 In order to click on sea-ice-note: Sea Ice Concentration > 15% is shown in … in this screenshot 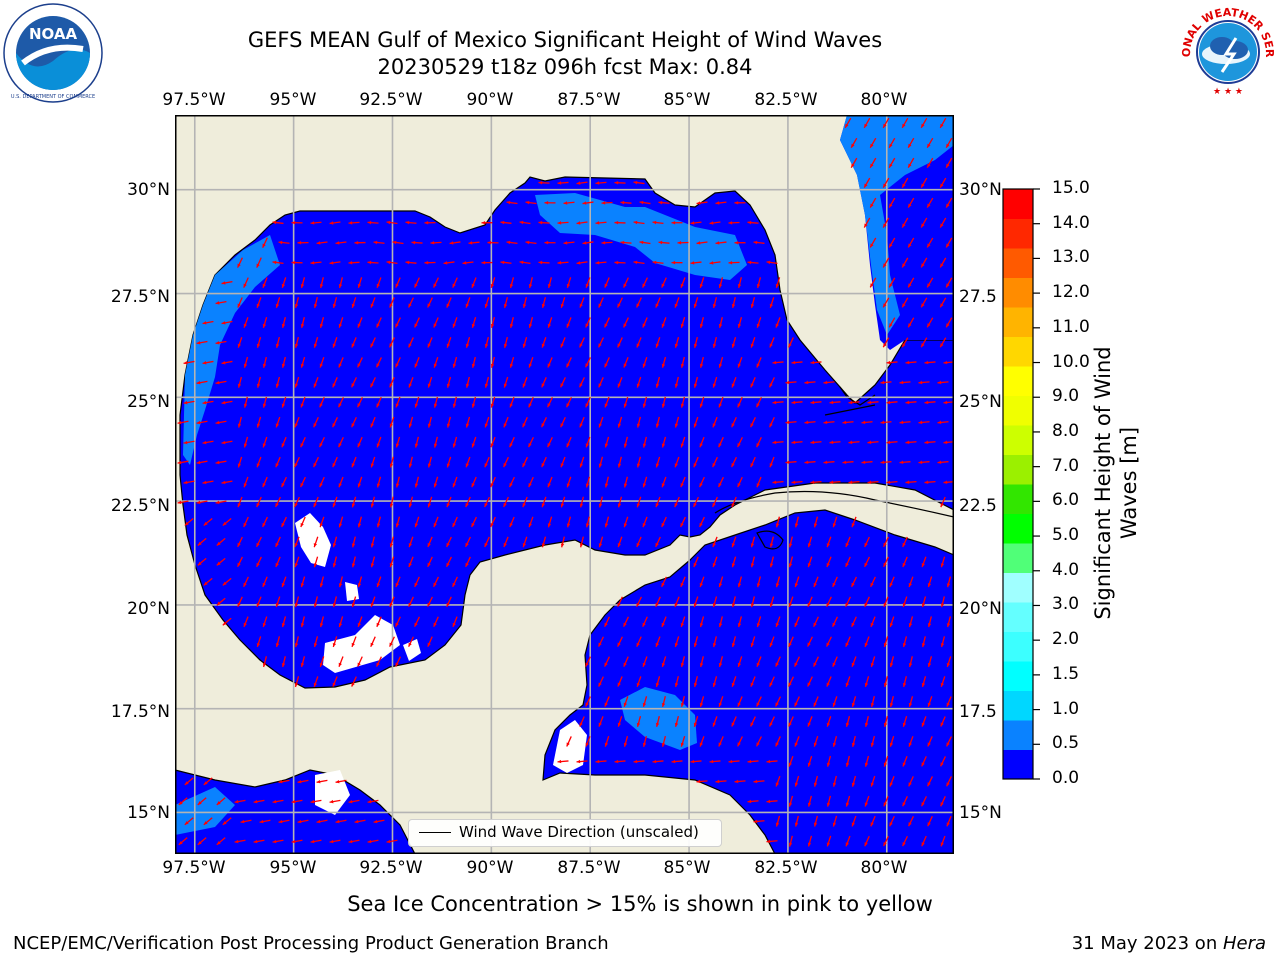, I will do `click(640, 904)`.